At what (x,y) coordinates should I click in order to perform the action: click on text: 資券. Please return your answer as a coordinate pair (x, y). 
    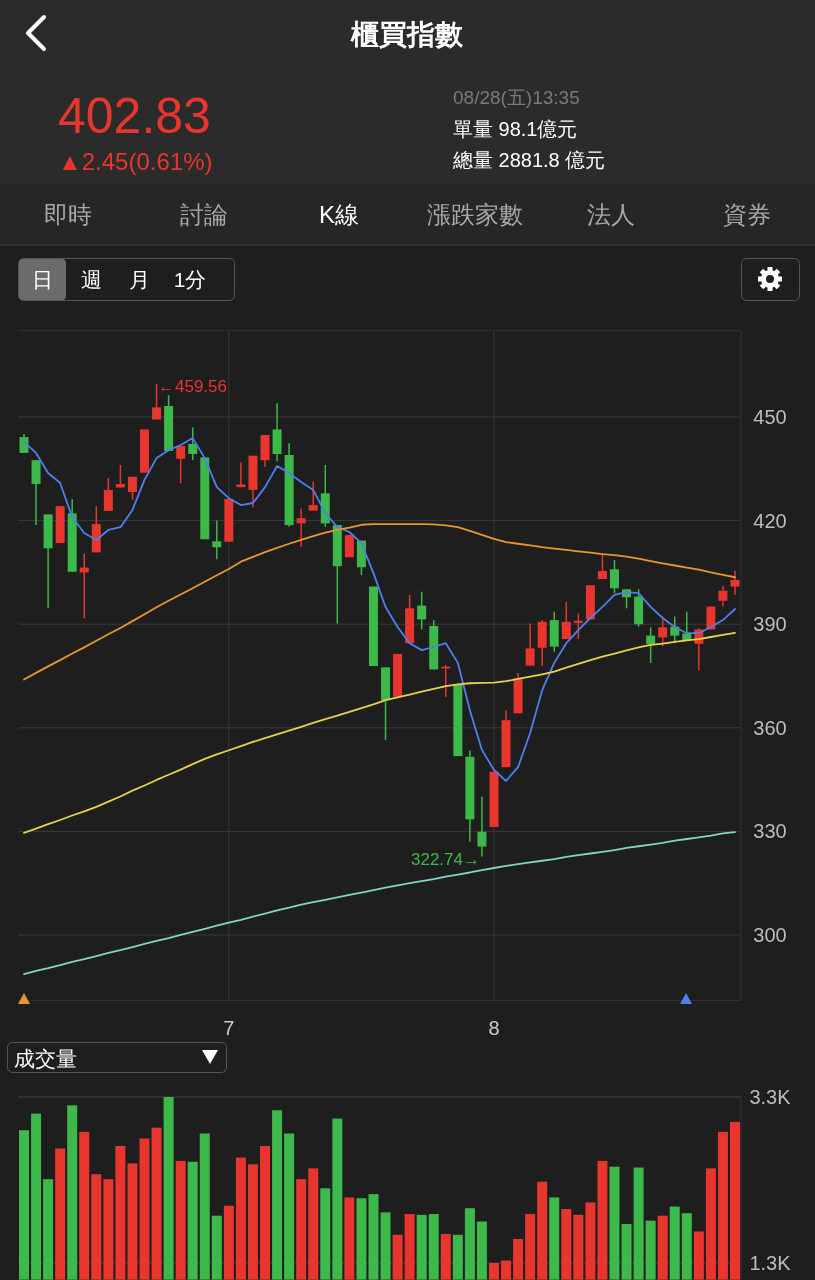
    Looking at the image, I should click on (747, 214).